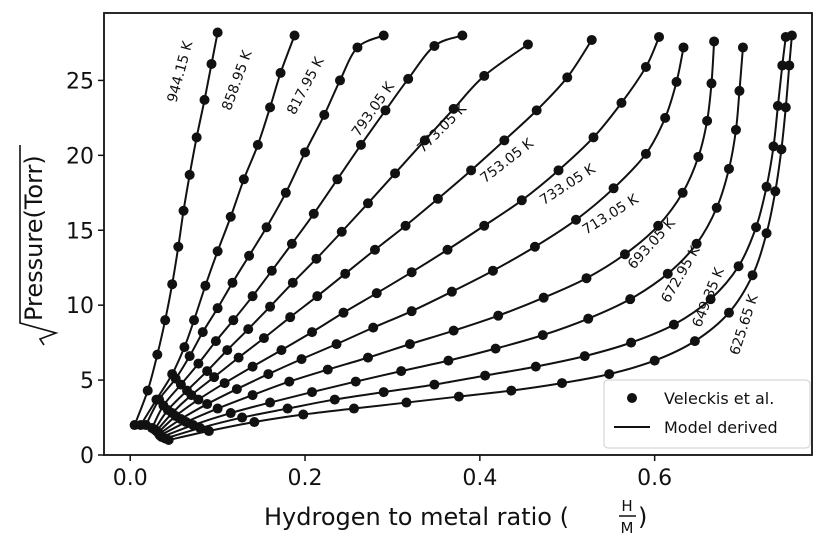 This screenshot has width=830, height=553. What do you see at coordinates (373, 109) in the screenshot?
I see `curve-label: 793.05 K` at bounding box center [373, 109].